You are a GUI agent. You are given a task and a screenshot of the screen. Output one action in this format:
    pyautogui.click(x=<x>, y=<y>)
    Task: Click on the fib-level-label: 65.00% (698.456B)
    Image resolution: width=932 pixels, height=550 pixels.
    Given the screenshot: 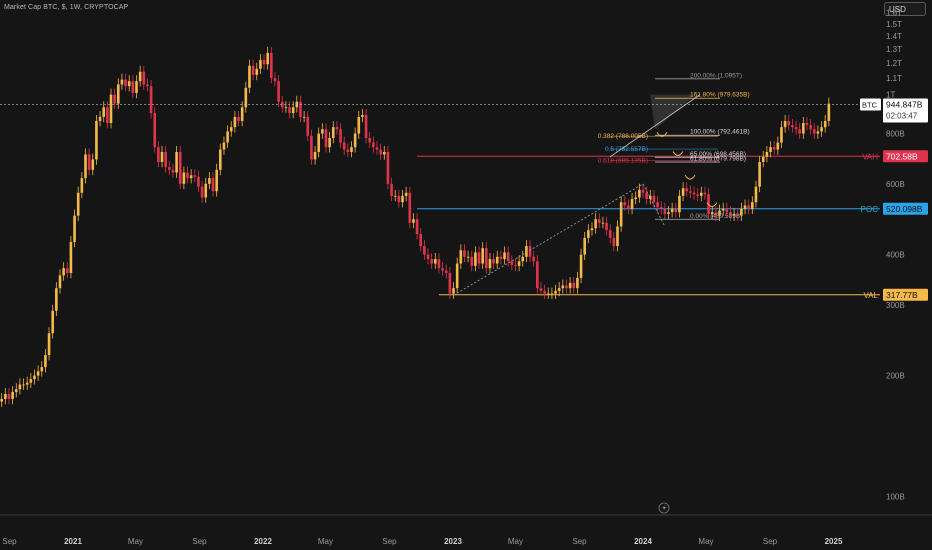 What is the action you would take?
    pyautogui.click(x=718, y=154)
    